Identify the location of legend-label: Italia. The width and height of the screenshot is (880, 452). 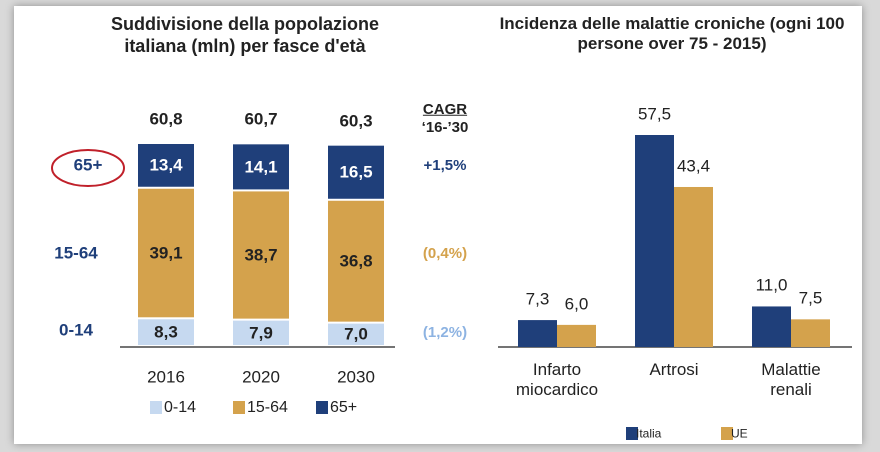
(649, 433).